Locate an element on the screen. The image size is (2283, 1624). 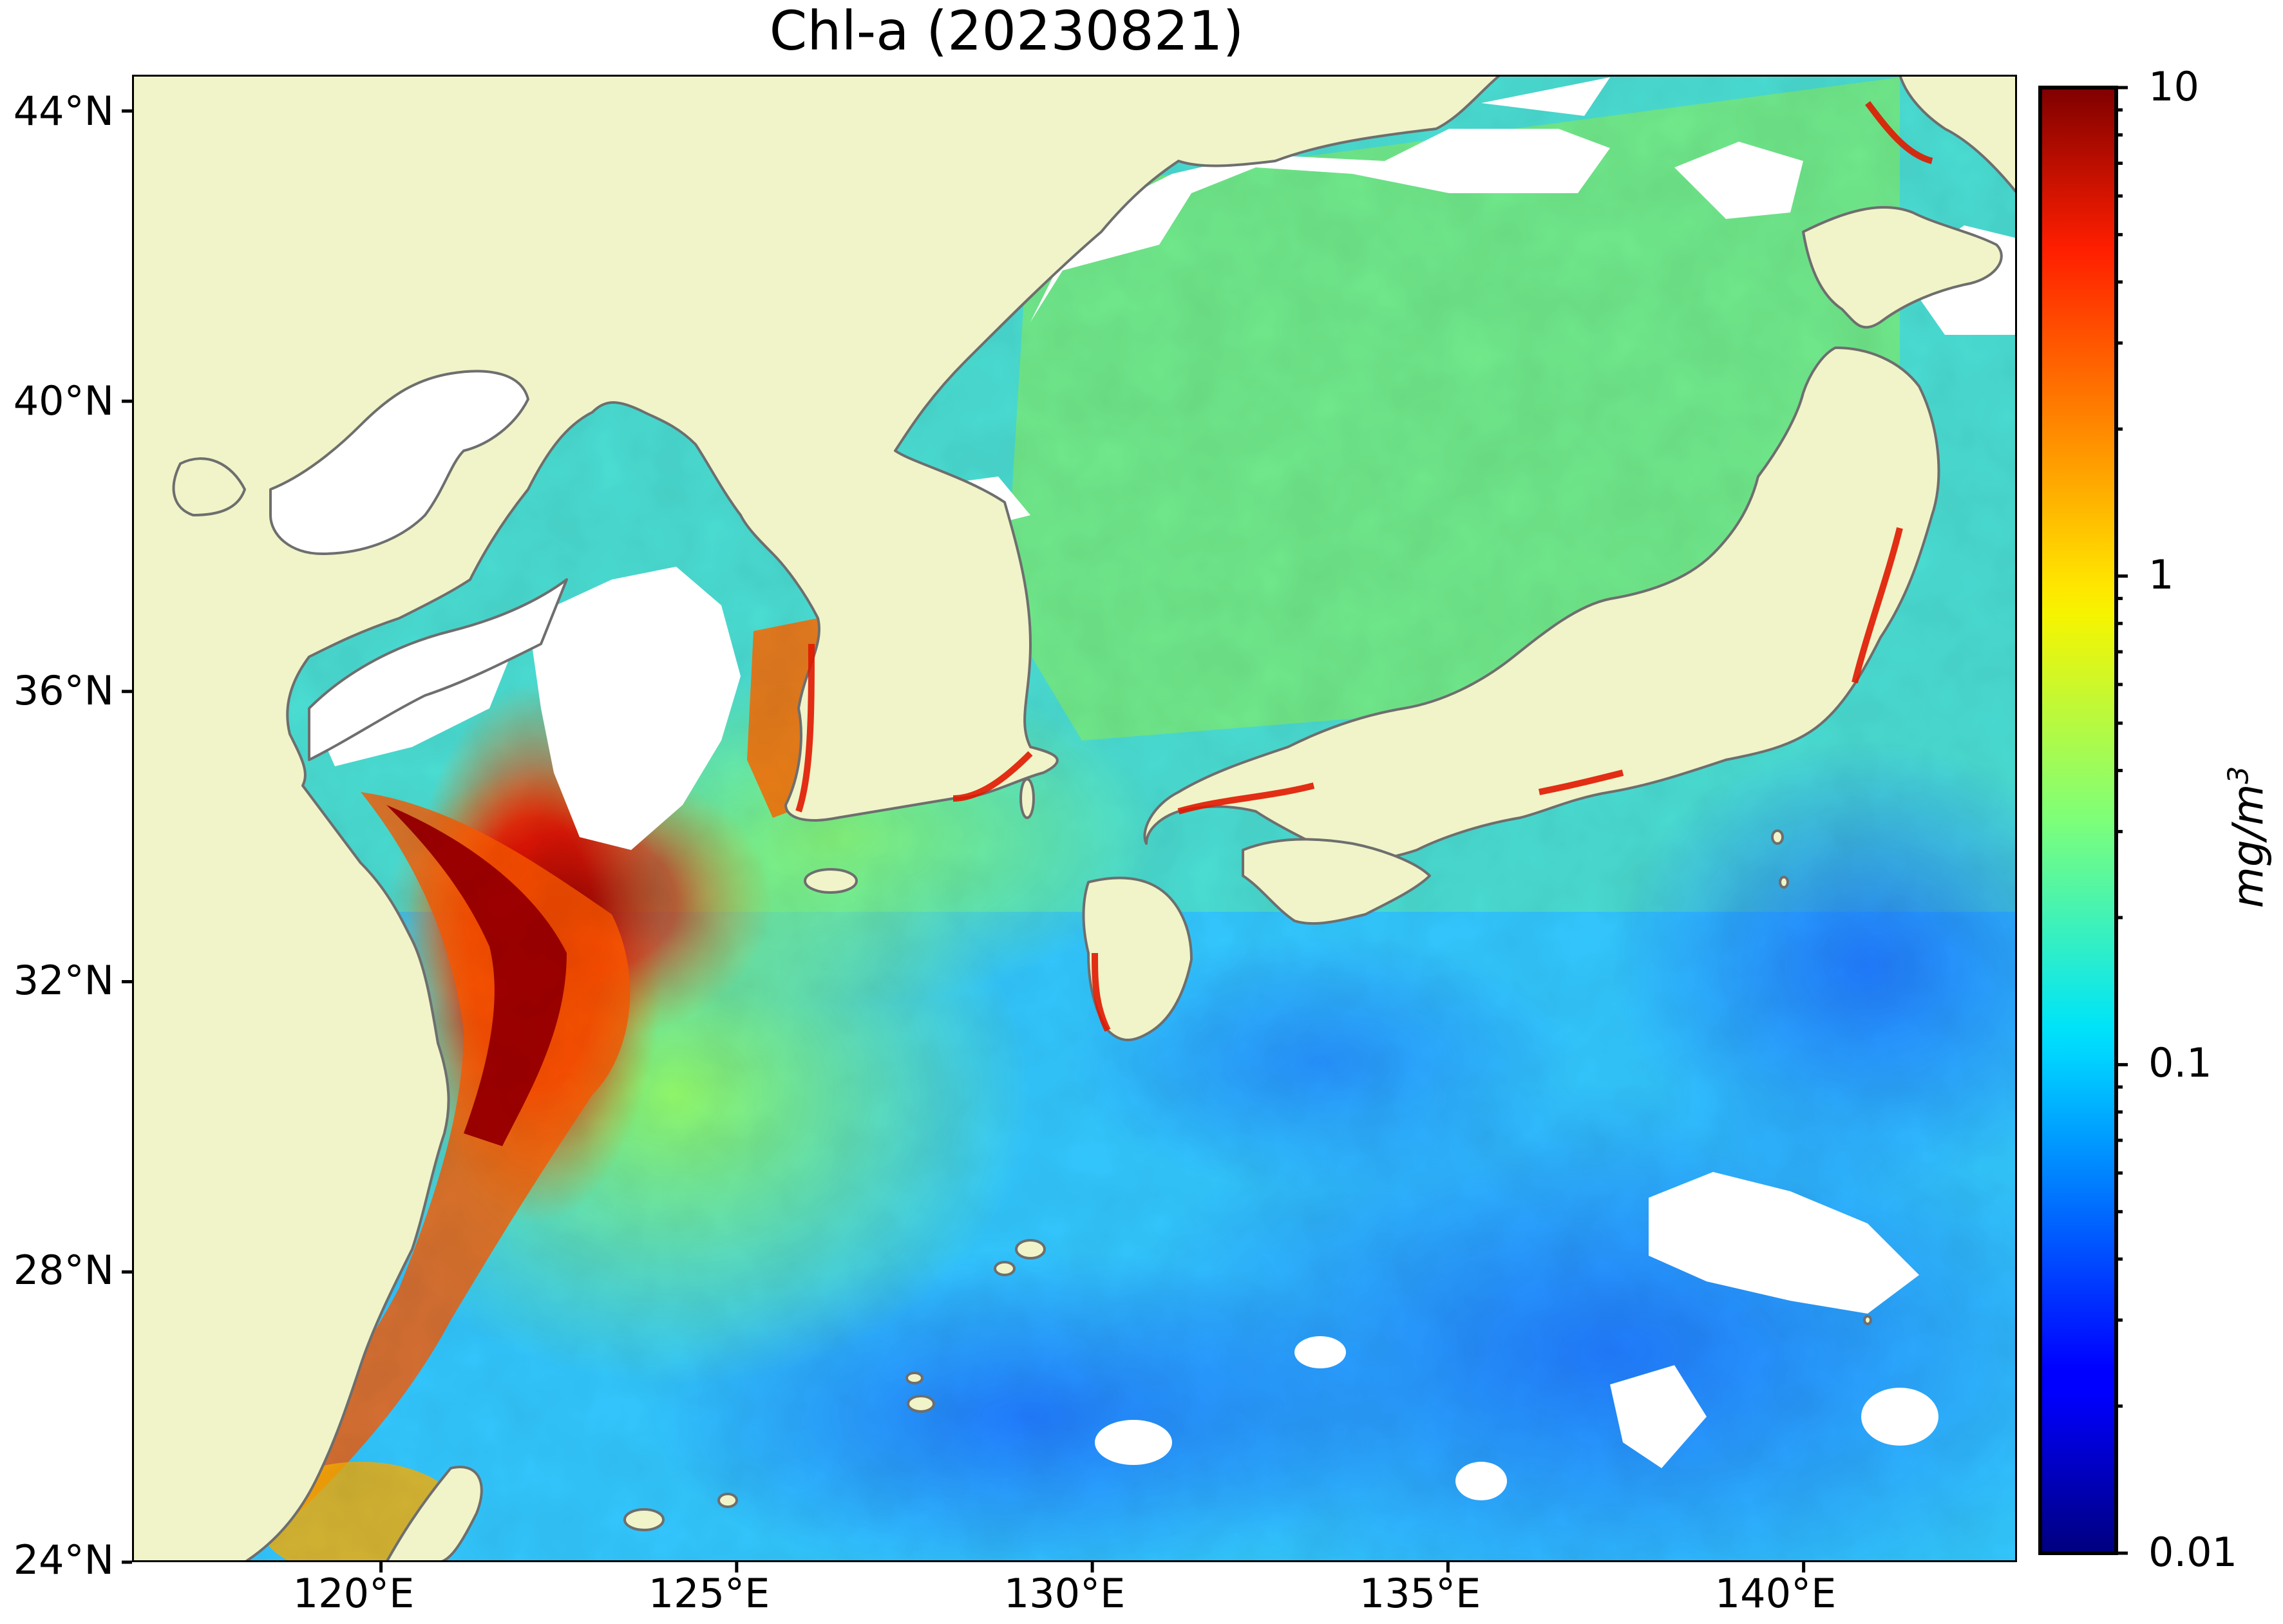
taiwan-island is located at coordinates (434, 1514).